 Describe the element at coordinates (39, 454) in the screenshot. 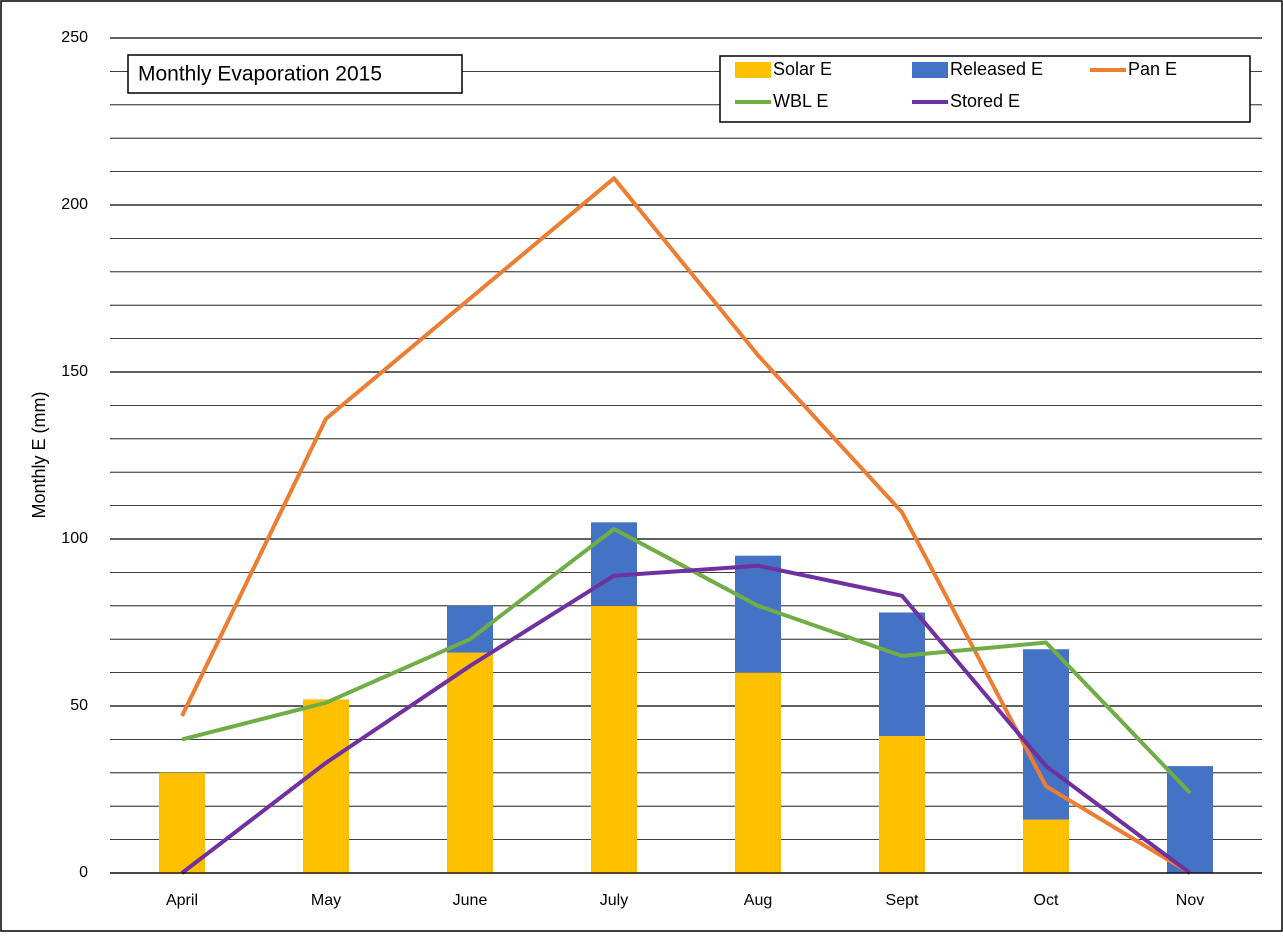

I see `y-axis-label: Monthly E (mm)` at that location.